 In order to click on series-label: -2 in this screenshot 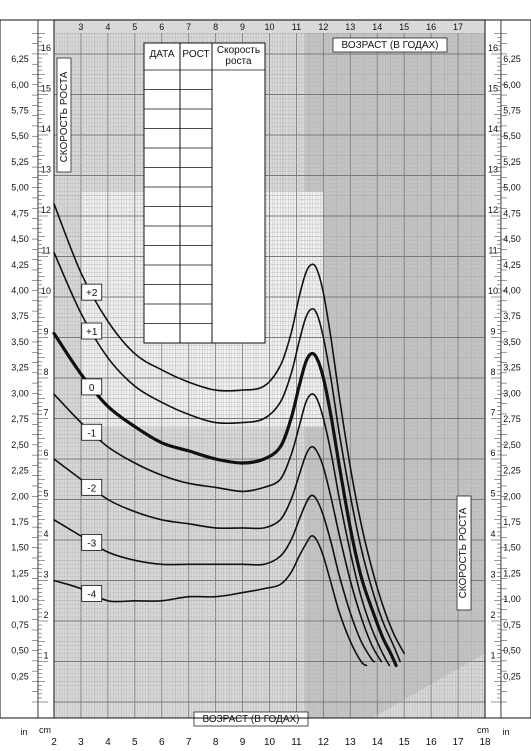, I will do `click(91, 488)`.